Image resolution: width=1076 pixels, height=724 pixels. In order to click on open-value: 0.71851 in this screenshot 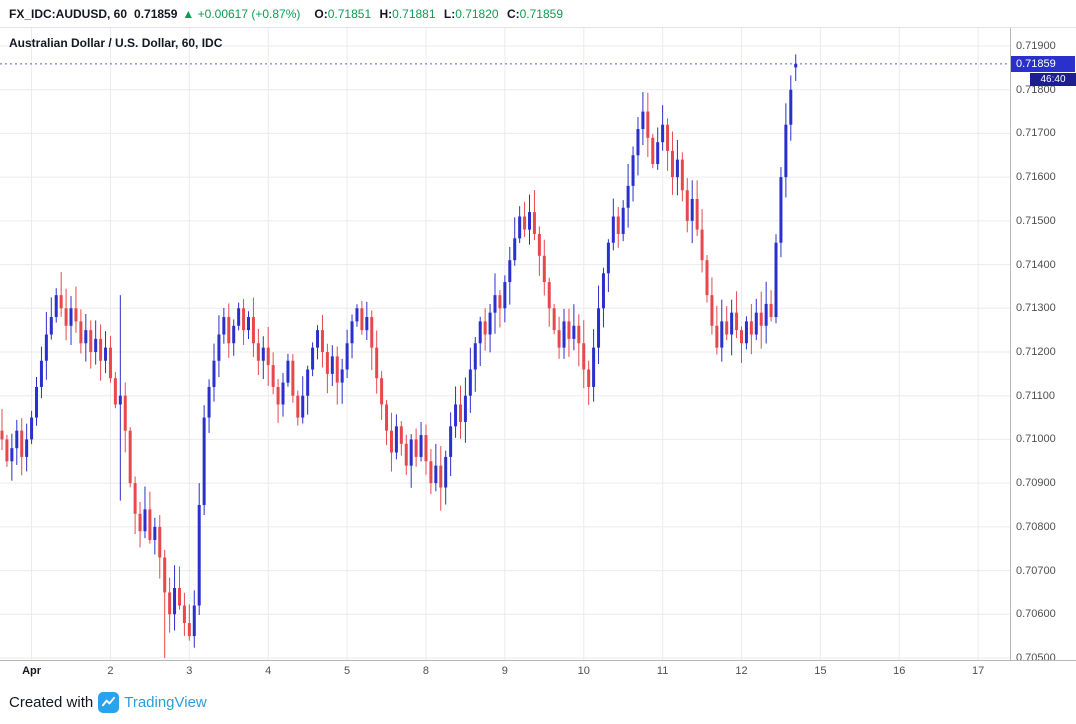, I will do `click(349, 13)`.